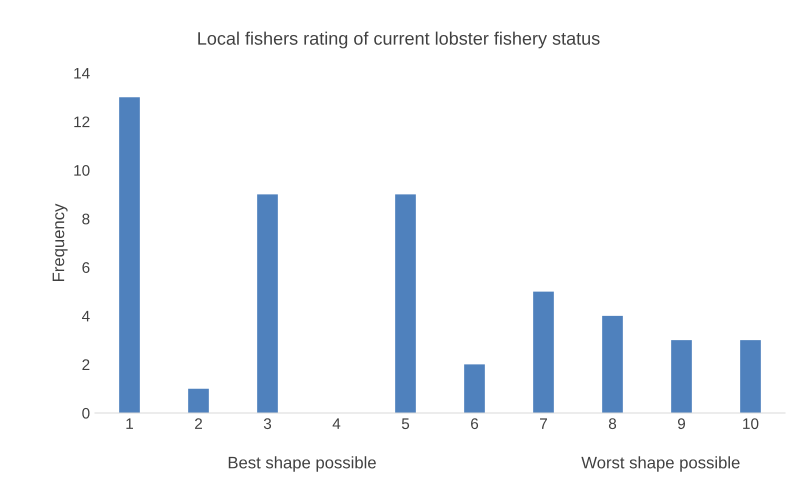 This screenshot has width=797, height=493. Describe the element at coordinates (198, 423) in the screenshot. I see `x-tick-label: 2` at that location.